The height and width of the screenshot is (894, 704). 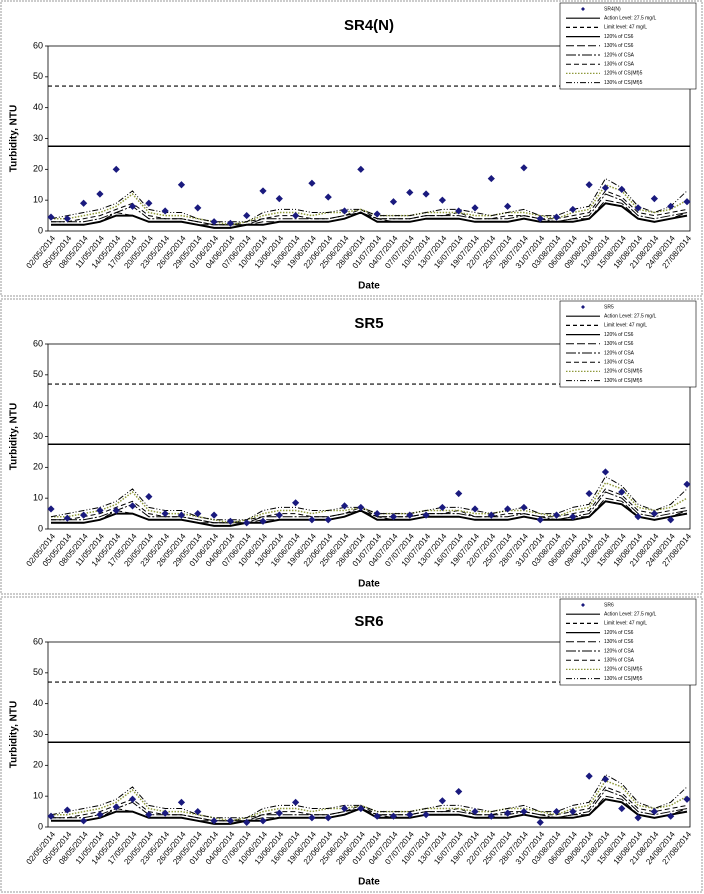 I want to click on y-tick-label: 50, so click(x=38, y=76).